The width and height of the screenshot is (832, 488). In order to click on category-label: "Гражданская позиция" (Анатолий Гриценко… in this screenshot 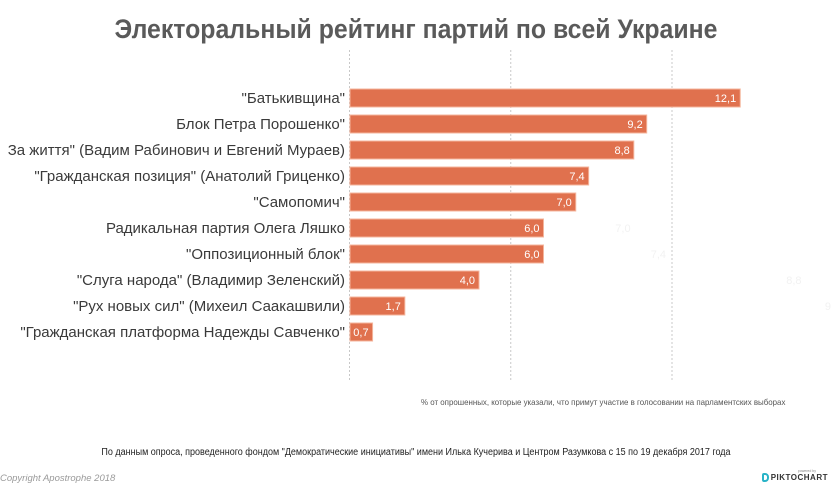, I will do `click(189, 176)`.